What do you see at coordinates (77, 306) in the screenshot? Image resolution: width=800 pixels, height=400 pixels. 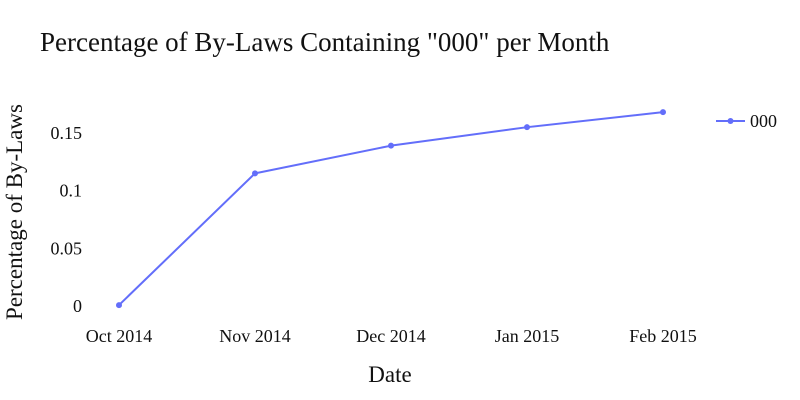 I see `y-tick-label: 0` at bounding box center [77, 306].